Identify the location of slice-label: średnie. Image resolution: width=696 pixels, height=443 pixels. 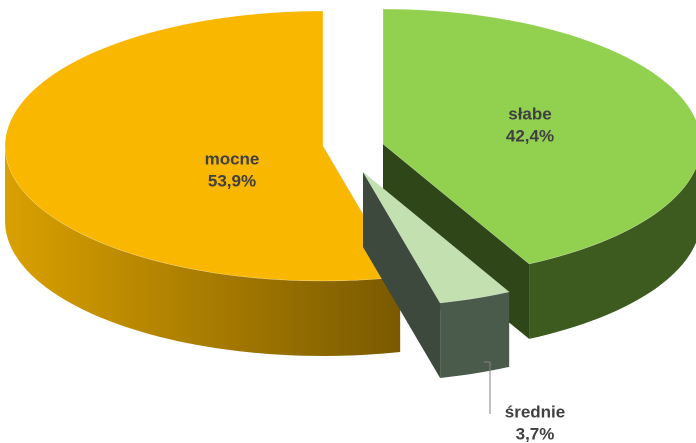
(535, 411).